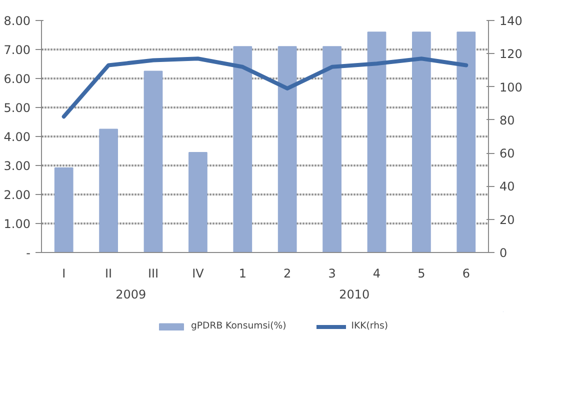 The width and height of the screenshot is (582, 403). Describe the element at coordinates (332, 273) in the screenshot. I see `x-tick-label: 3` at that location.